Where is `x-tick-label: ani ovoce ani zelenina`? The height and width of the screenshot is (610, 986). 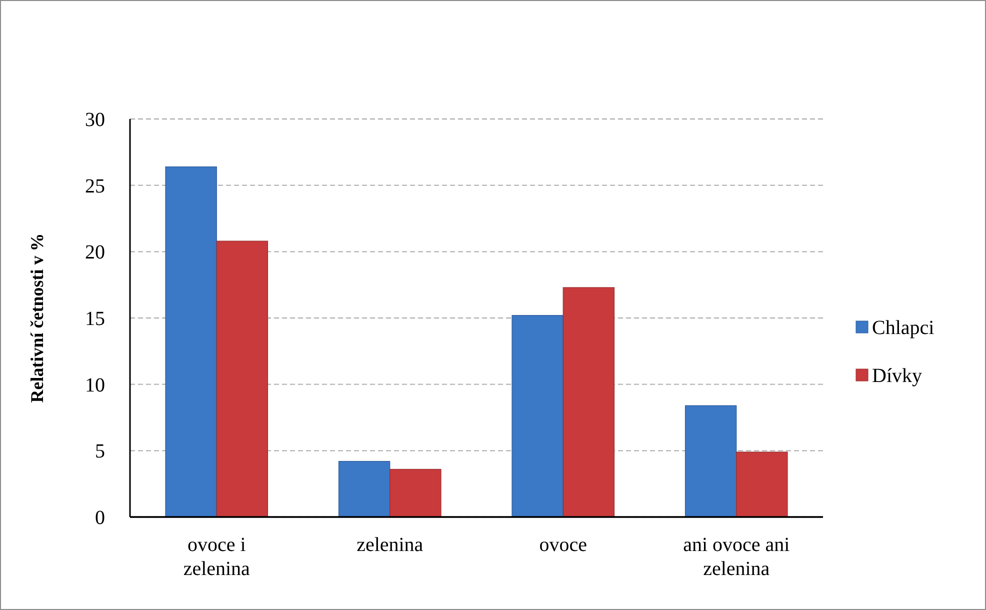 x-tick-label: ani ovoce ani zelenina is located at coordinates (736, 557).